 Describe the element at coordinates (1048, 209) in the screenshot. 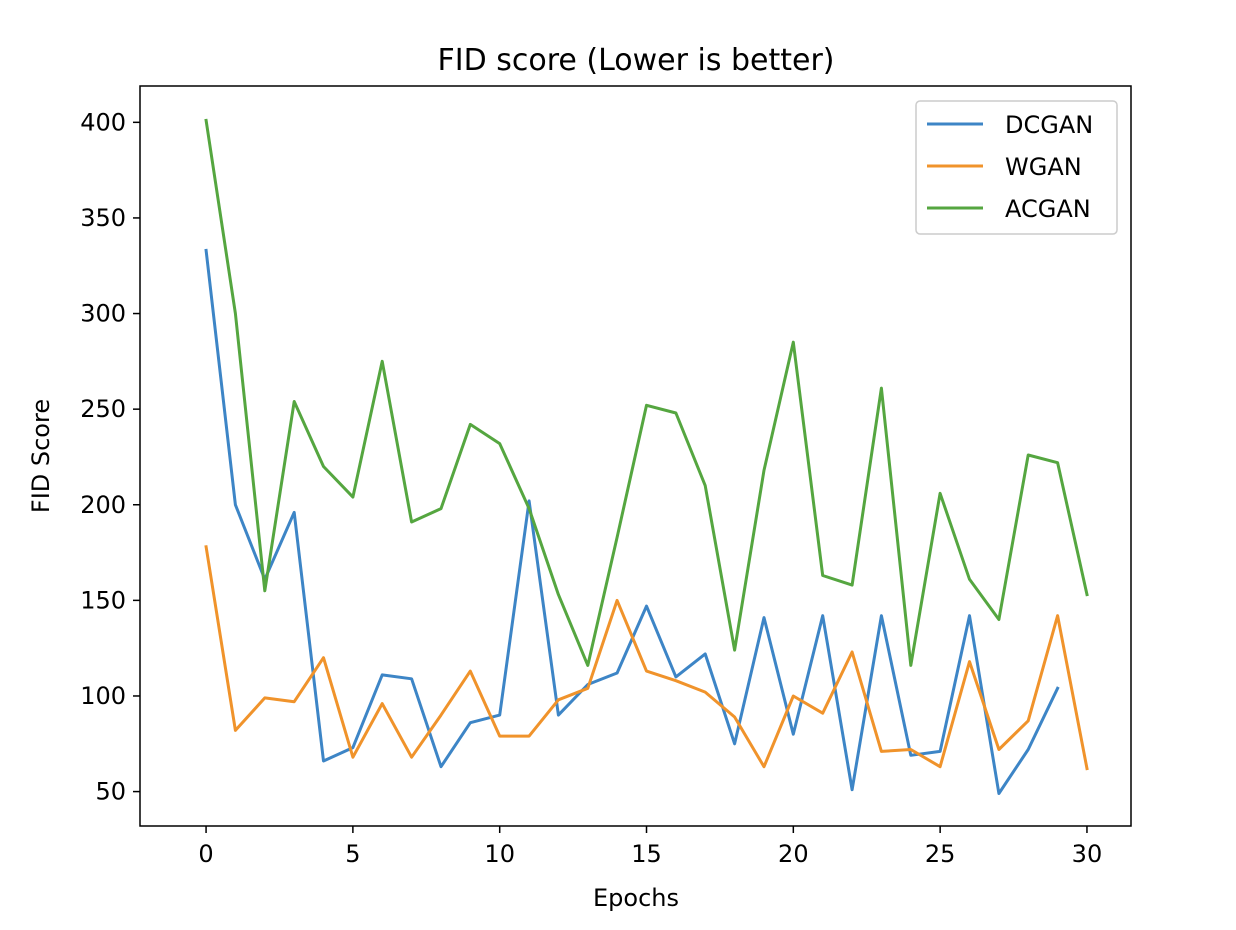

I see `legend-label-acgan: ACGAN` at that location.